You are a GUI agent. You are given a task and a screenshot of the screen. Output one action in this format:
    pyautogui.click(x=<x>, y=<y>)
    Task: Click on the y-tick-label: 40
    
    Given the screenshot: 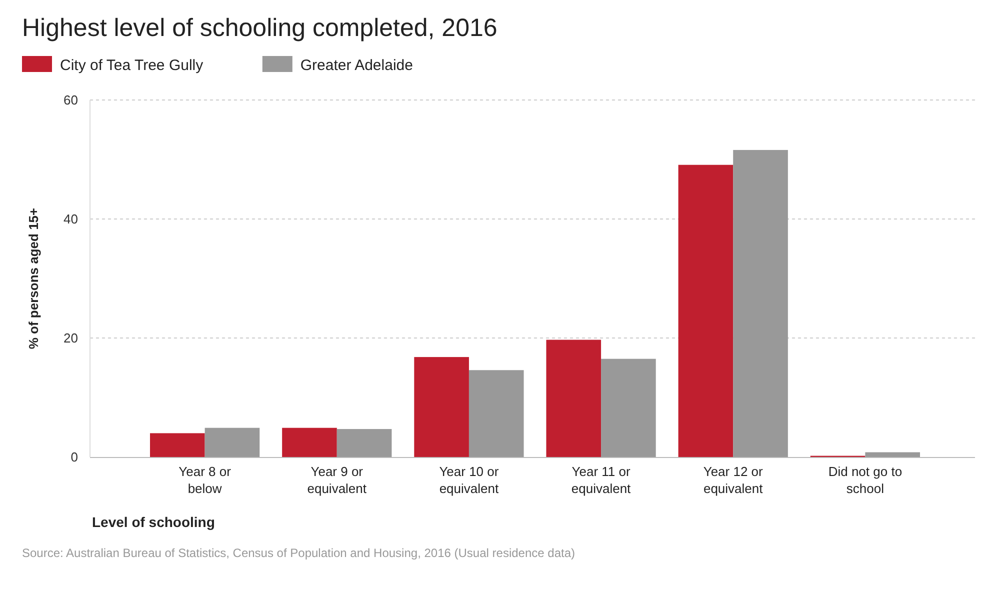 What is the action you would take?
    pyautogui.click(x=71, y=219)
    